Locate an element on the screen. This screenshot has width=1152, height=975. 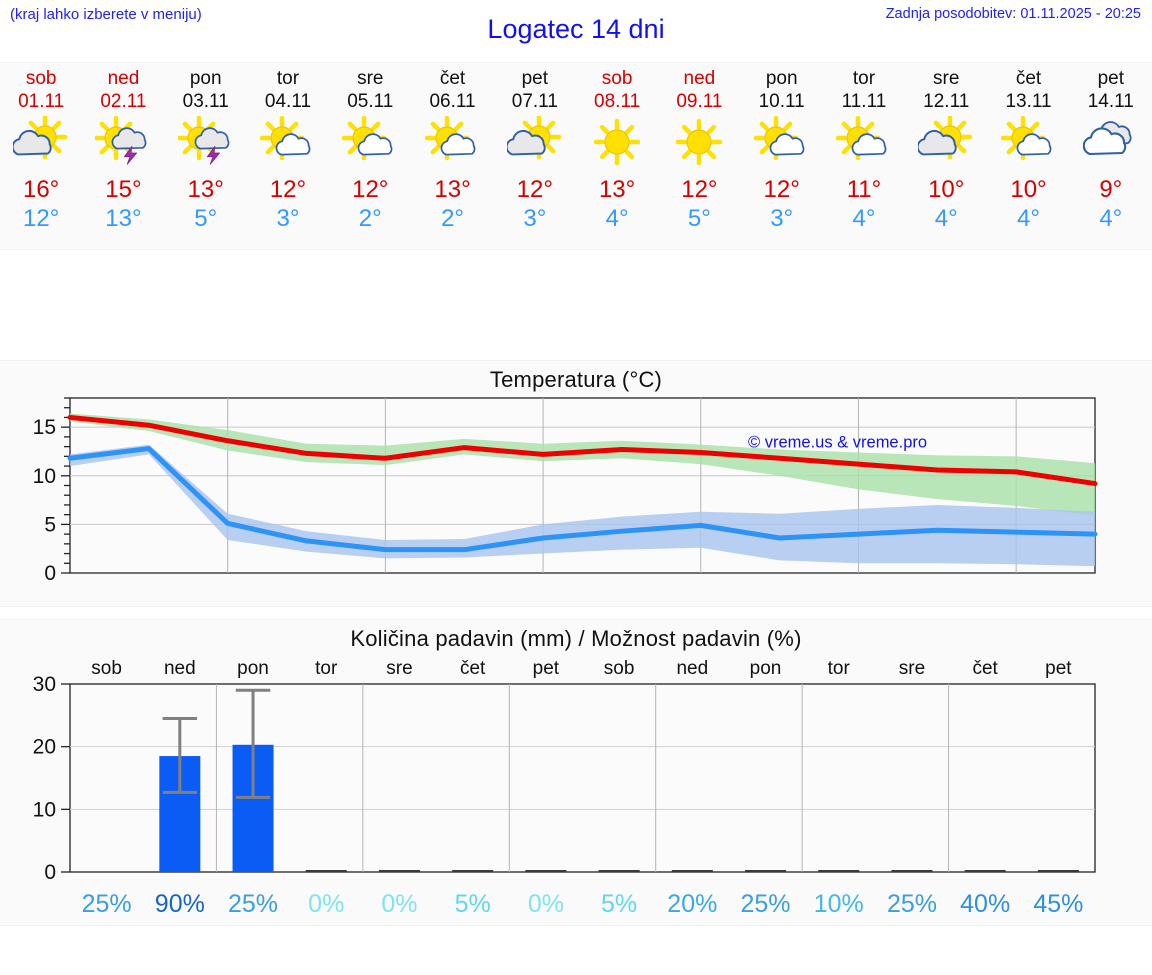
day-date: 10.11 is located at coordinates (781, 101).